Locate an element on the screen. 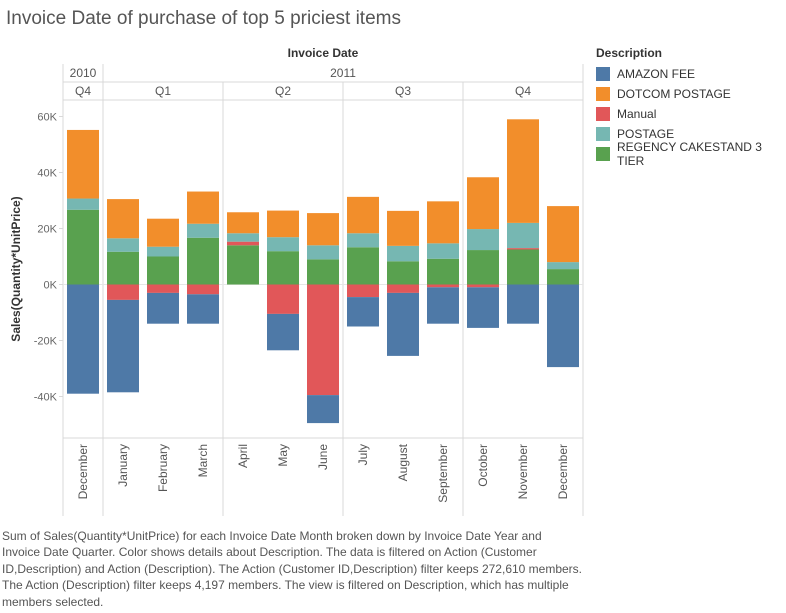  legend-label: REGENCY CAKESTAND 3 TIER is located at coordinates (689, 154).